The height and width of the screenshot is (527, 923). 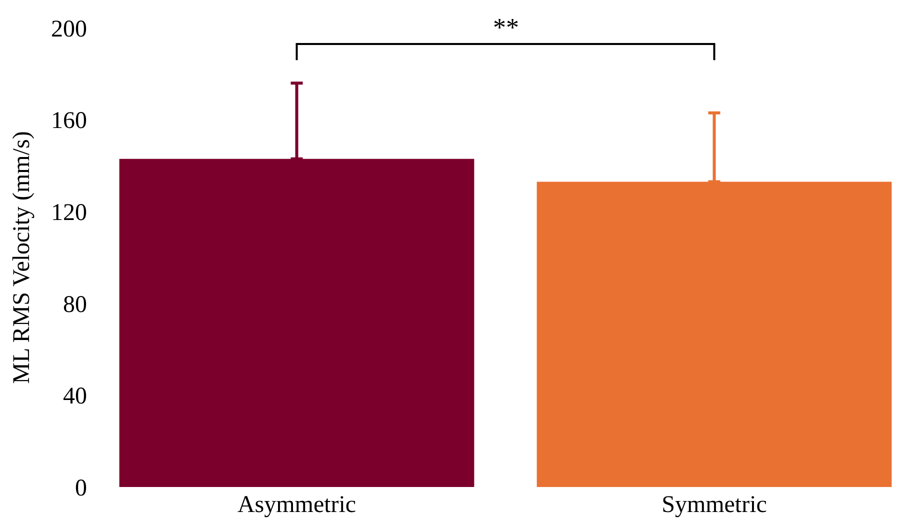 What do you see at coordinates (69, 29) in the screenshot?
I see `y-tick-label: 200` at bounding box center [69, 29].